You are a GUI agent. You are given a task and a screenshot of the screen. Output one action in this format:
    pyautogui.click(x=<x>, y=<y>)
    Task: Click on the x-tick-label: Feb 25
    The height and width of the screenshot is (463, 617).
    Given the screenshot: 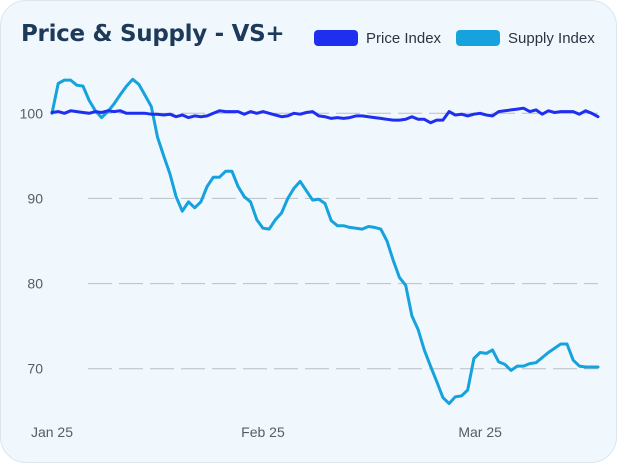 What is the action you would take?
    pyautogui.click(x=263, y=432)
    